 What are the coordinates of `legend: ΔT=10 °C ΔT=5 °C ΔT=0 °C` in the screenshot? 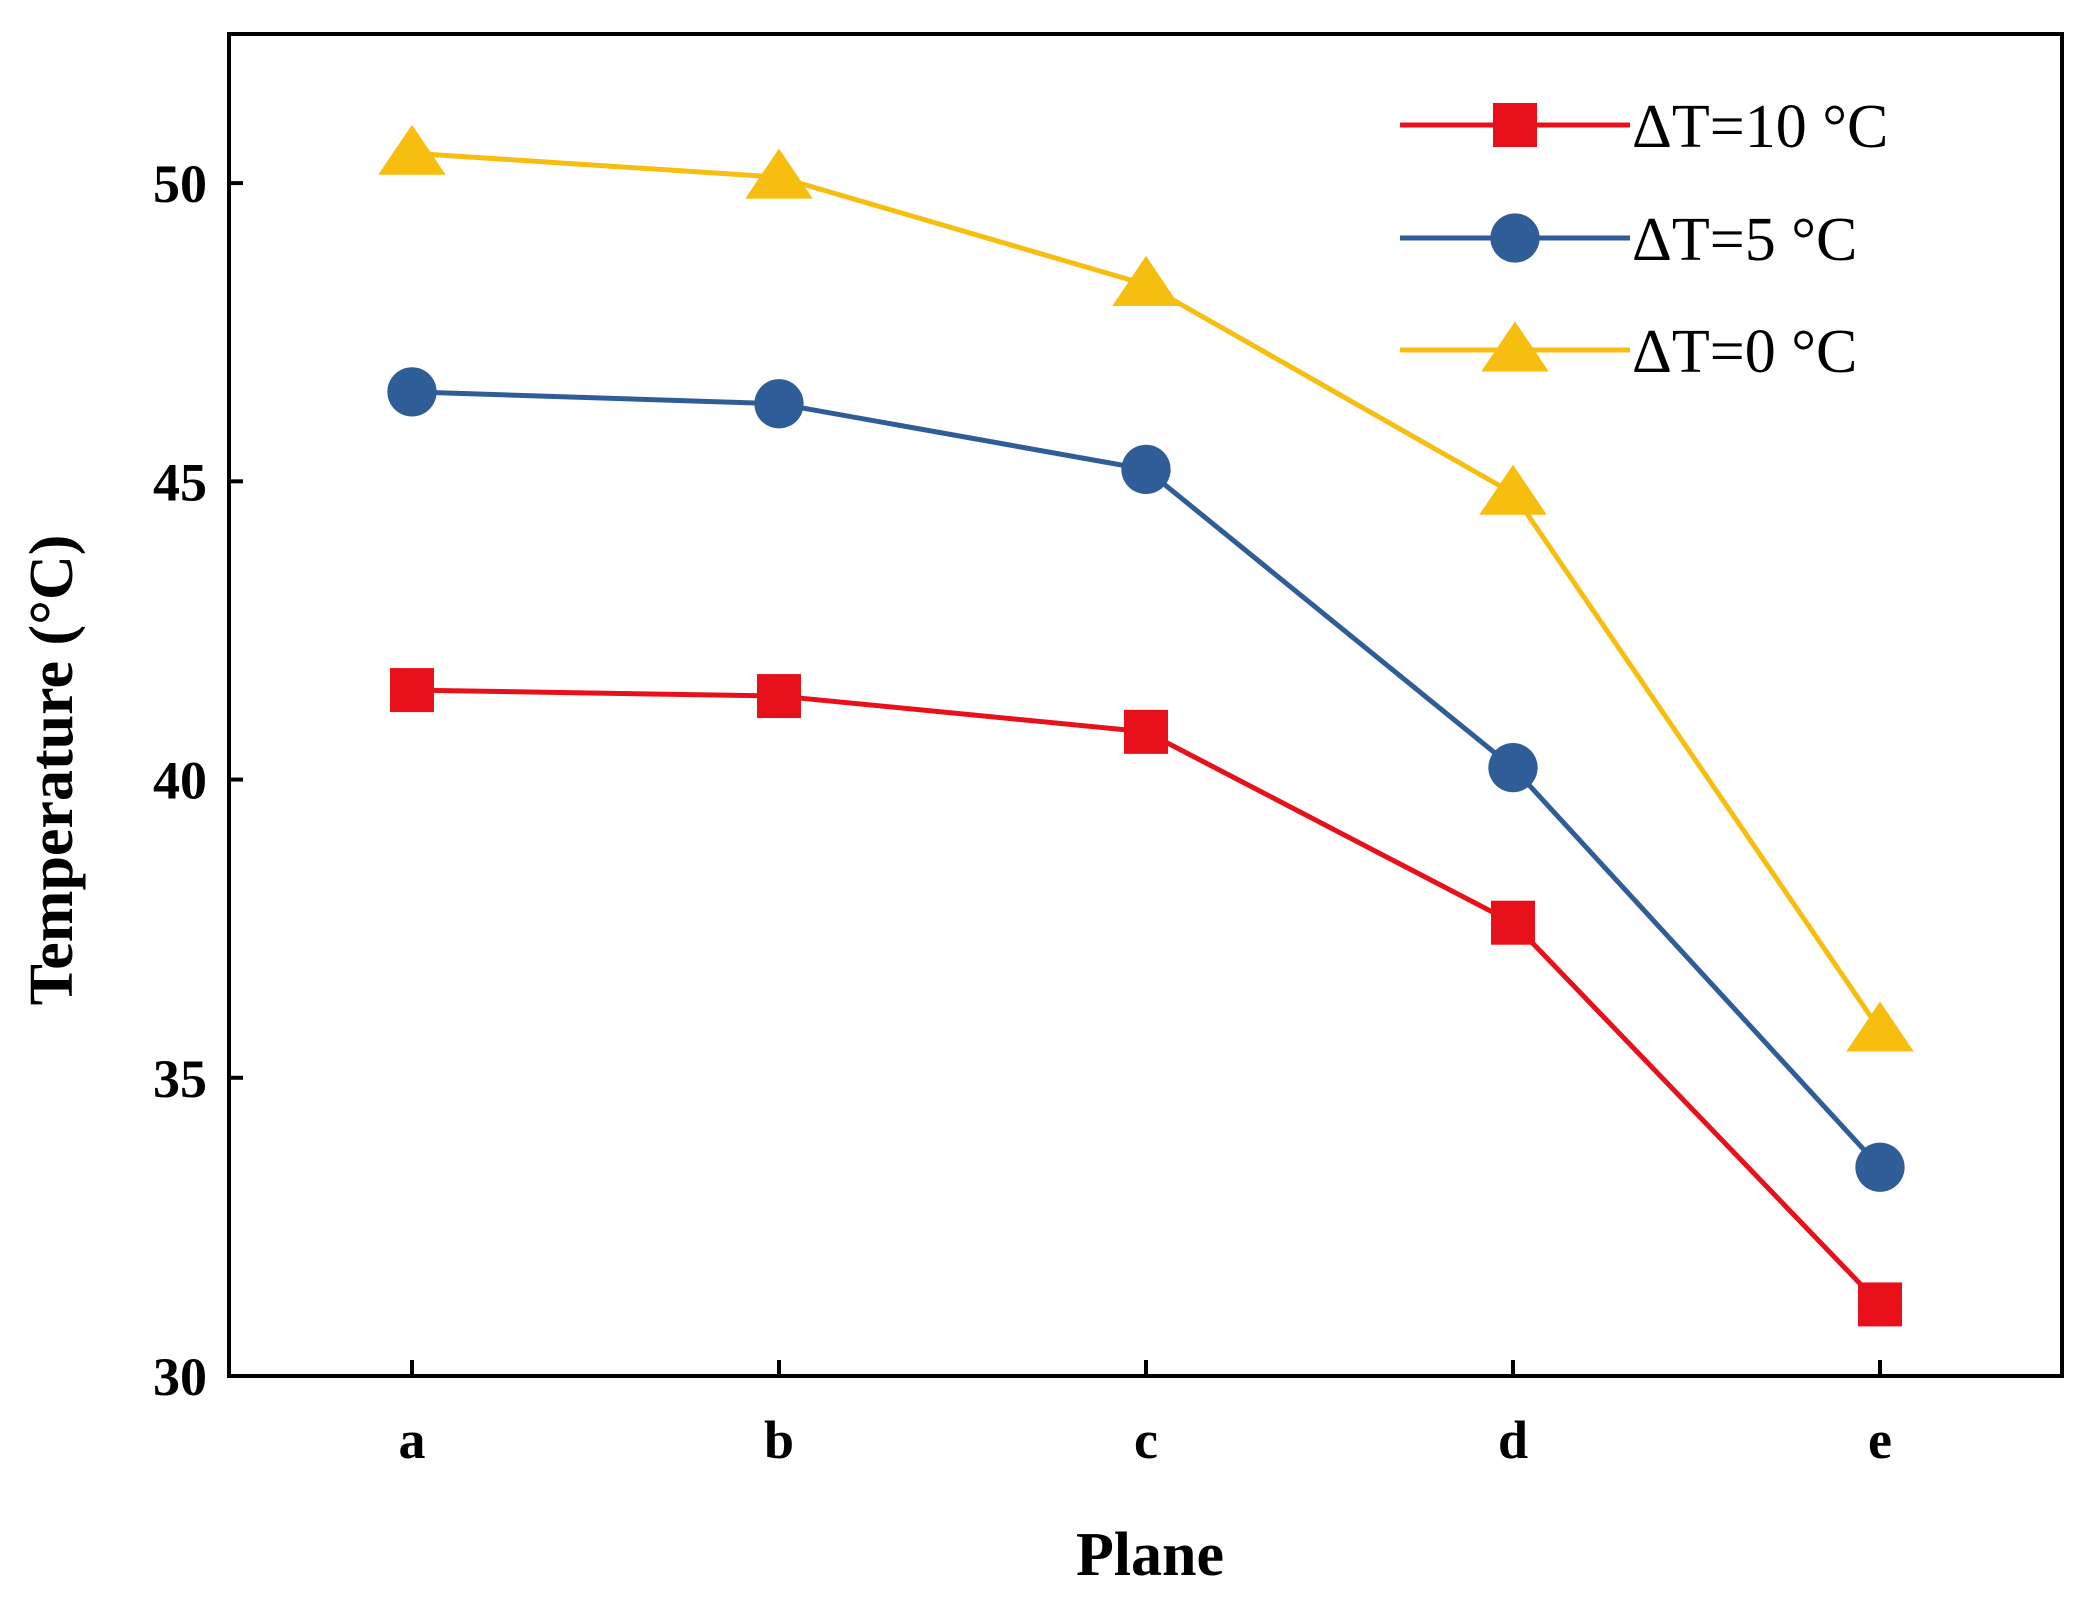 It's located at (1644, 239).